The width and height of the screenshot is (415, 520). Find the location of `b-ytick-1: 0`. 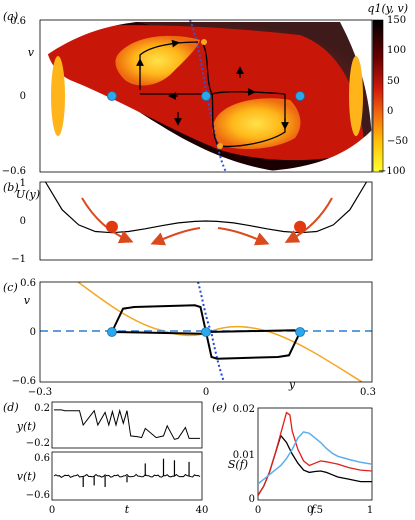

b-ytick-1: 0 is located at coordinates (23, 221).